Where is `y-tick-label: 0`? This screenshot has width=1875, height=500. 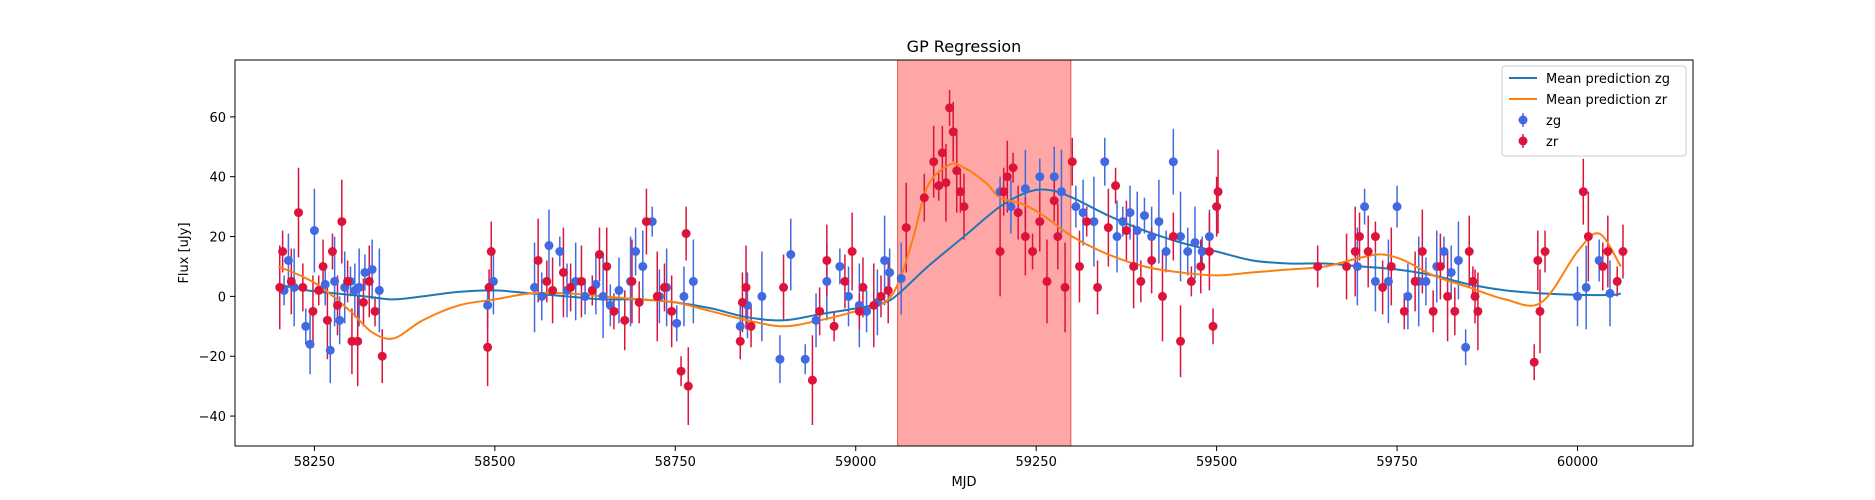
y-tick-label: 0 is located at coordinates (222, 297).